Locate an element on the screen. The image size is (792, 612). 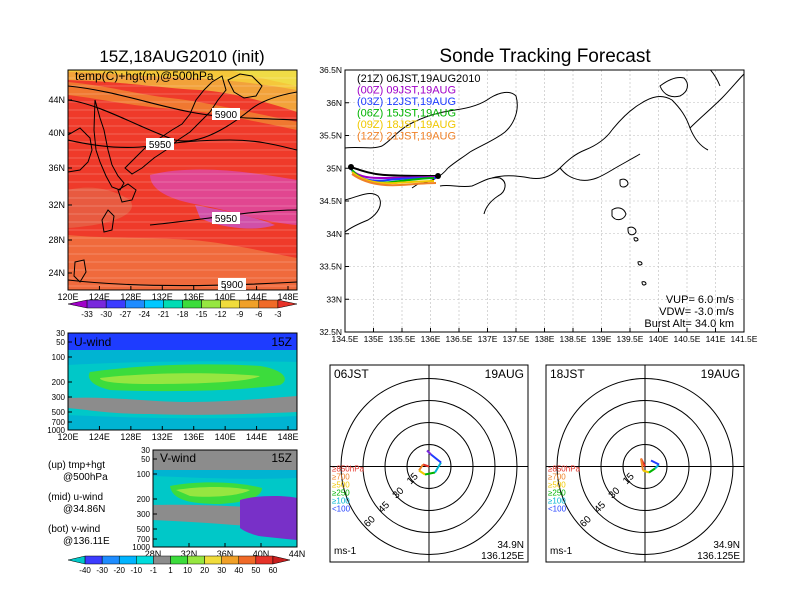
x-tick-label: 148E is located at coordinates (287, 437).